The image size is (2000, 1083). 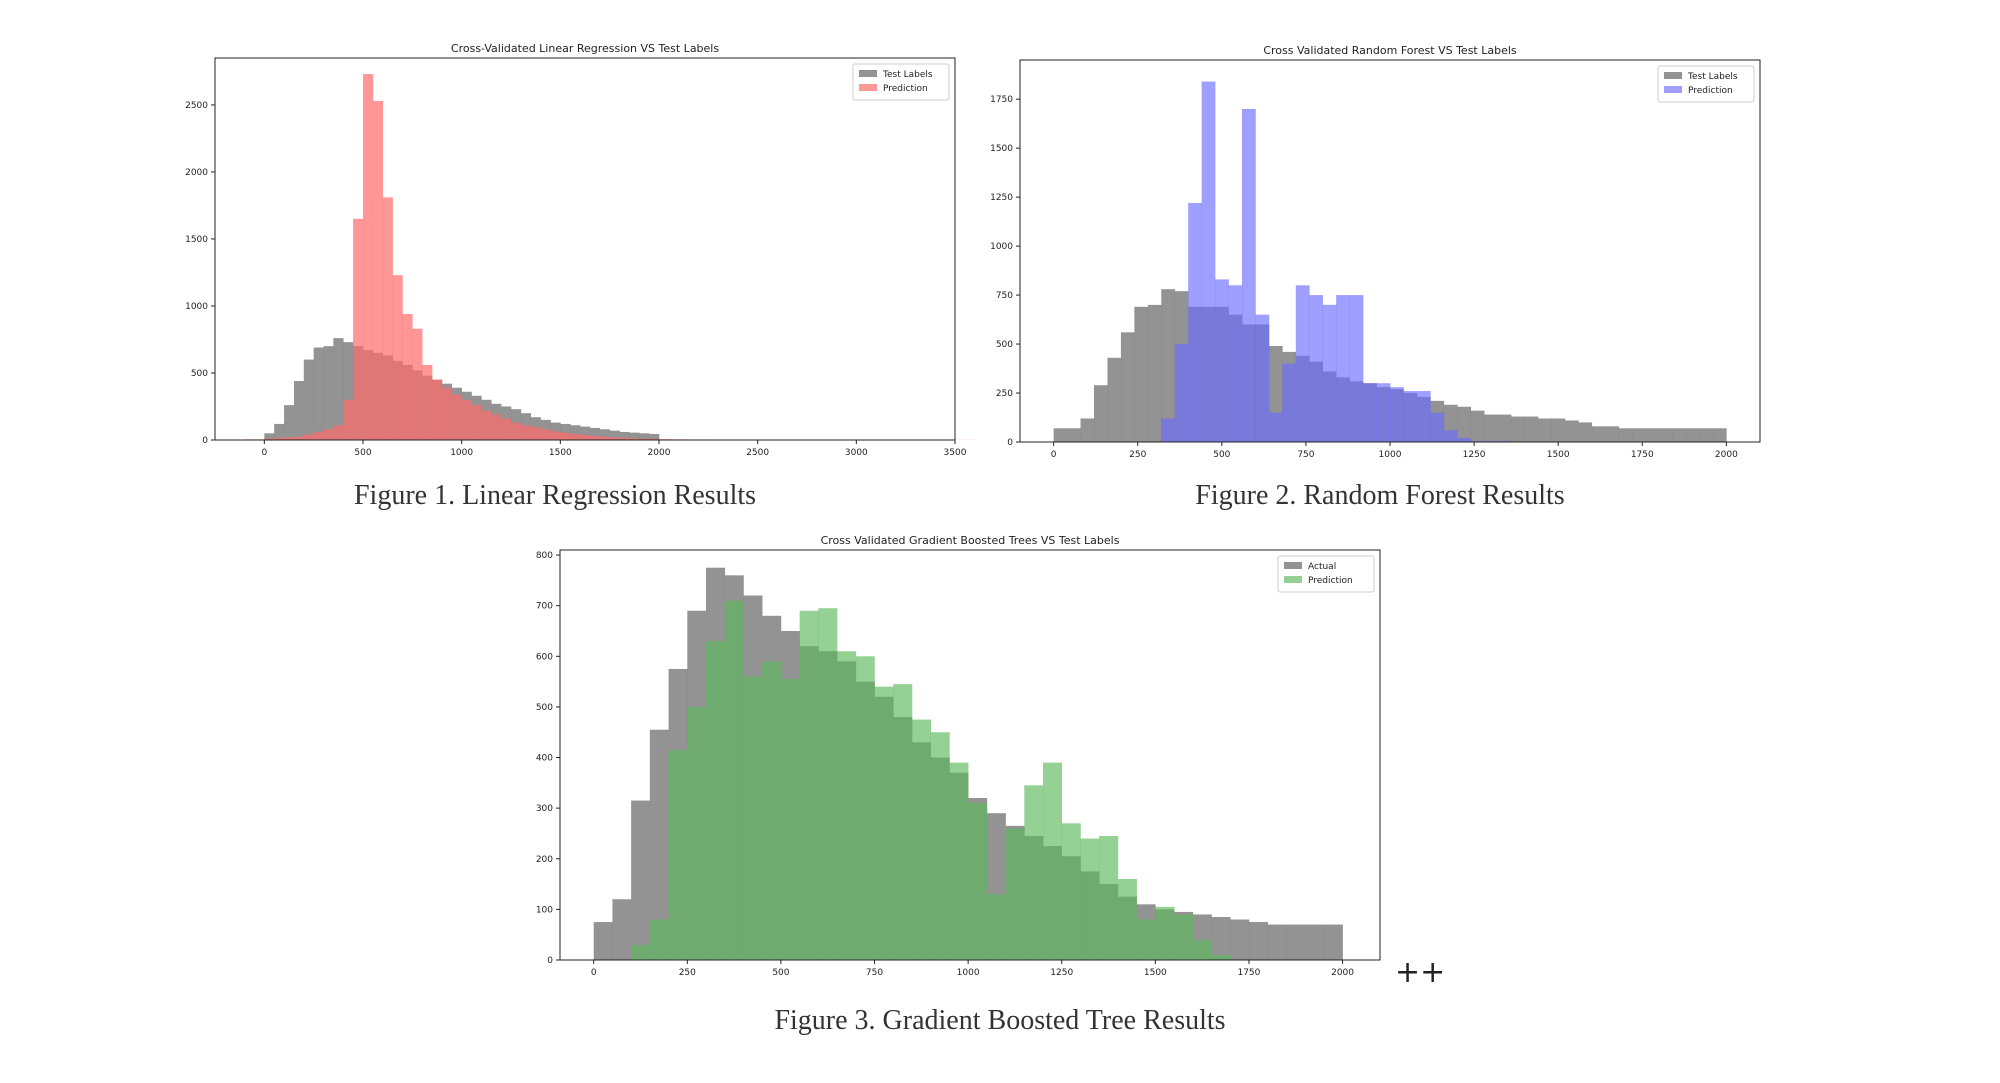 I want to click on y-tick-label: 2500, so click(x=196, y=106).